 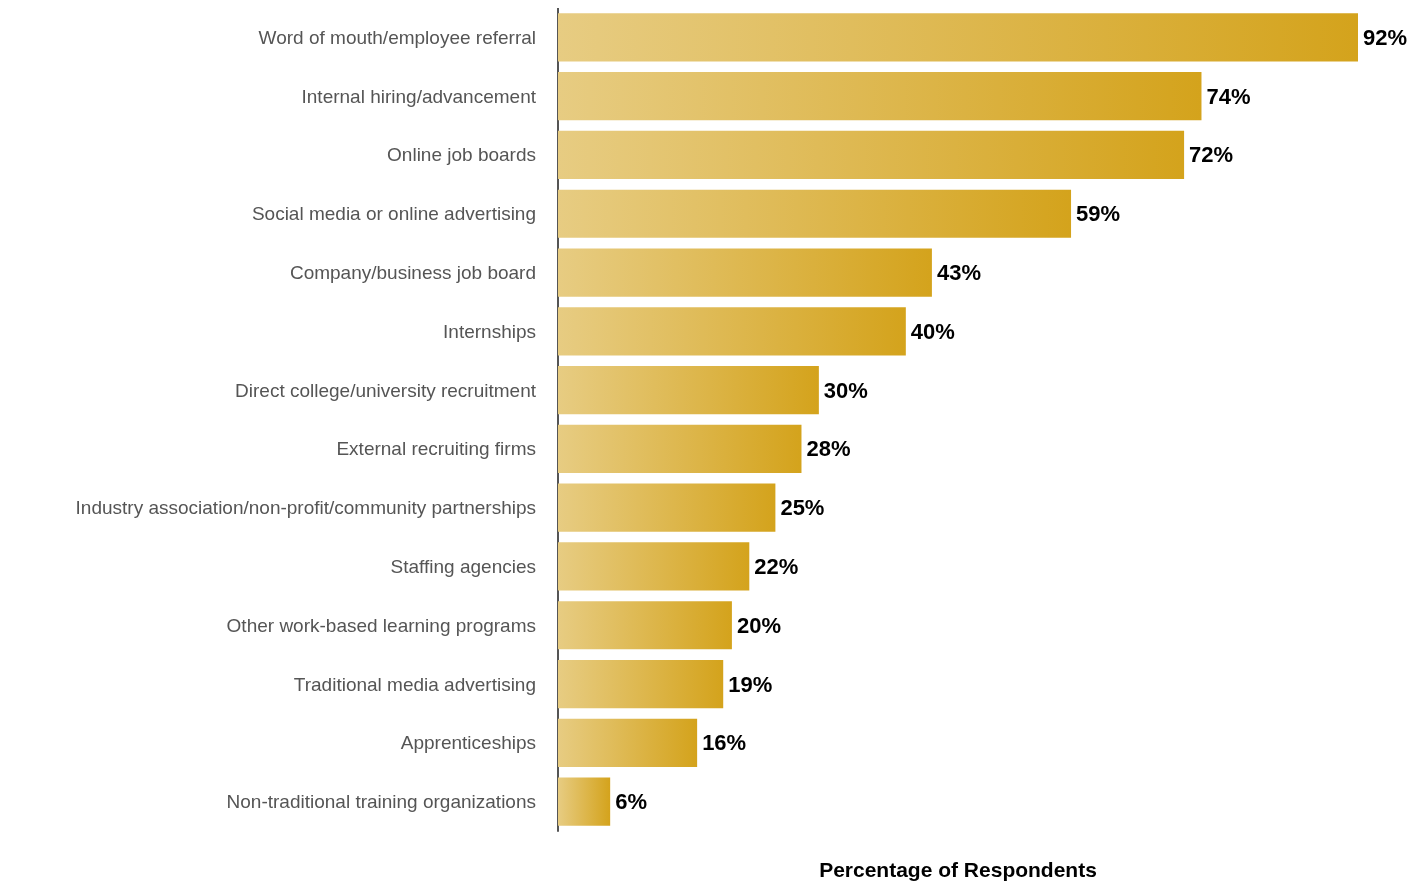 What do you see at coordinates (381, 625) in the screenshot?
I see `y-tick-label: Other work-based learning programs` at bounding box center [381, 625].